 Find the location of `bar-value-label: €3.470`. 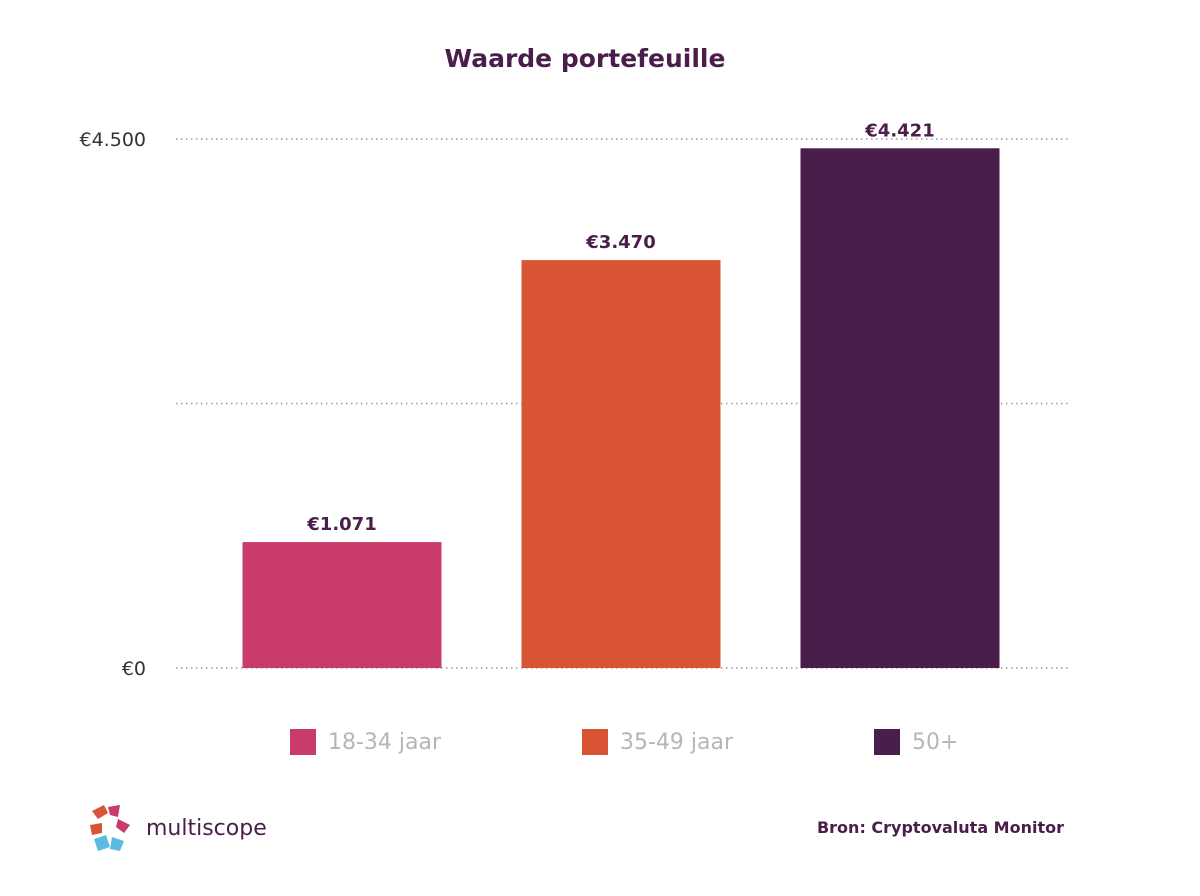

bar-value-label: €3.470 is located at coordinates (620, 242).